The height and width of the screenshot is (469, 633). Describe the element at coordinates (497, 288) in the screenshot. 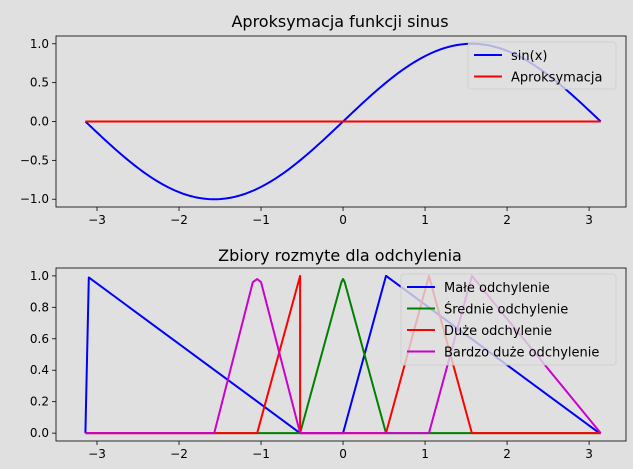

I see `legend-entry: Małe odchylenie` at that location.